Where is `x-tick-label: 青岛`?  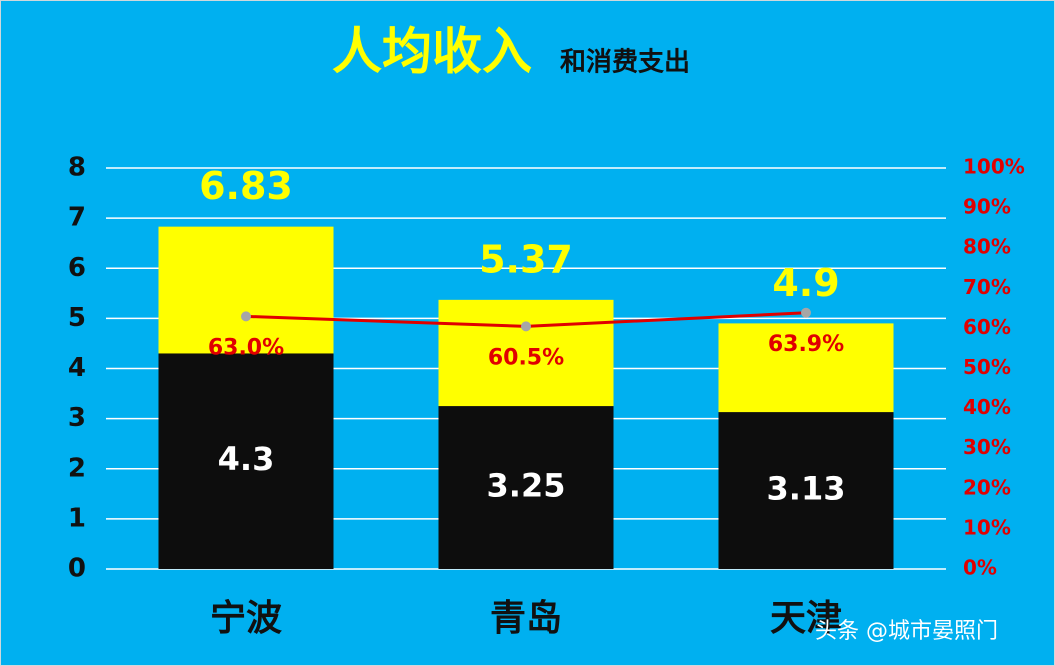 x-tick-label: 青岛 is located at coordinates (526, 618).